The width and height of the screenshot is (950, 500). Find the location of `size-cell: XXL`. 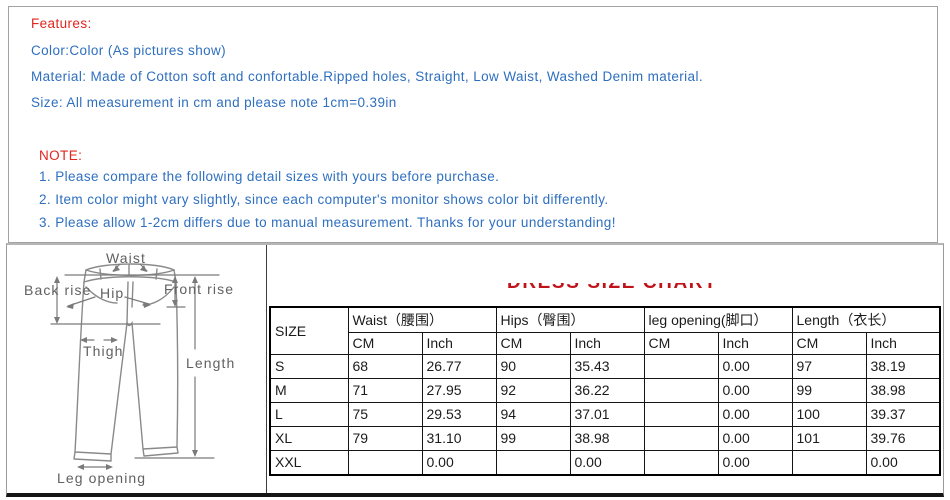

size-cell: XXL is located at coordinates (309, 463).